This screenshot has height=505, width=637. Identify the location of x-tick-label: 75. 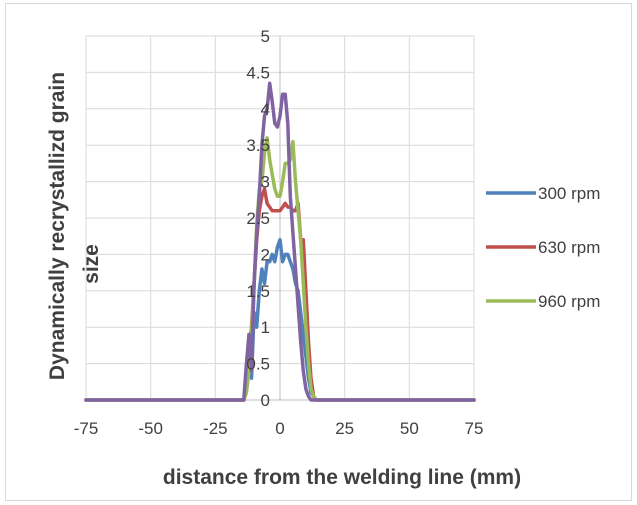
(474, 428).